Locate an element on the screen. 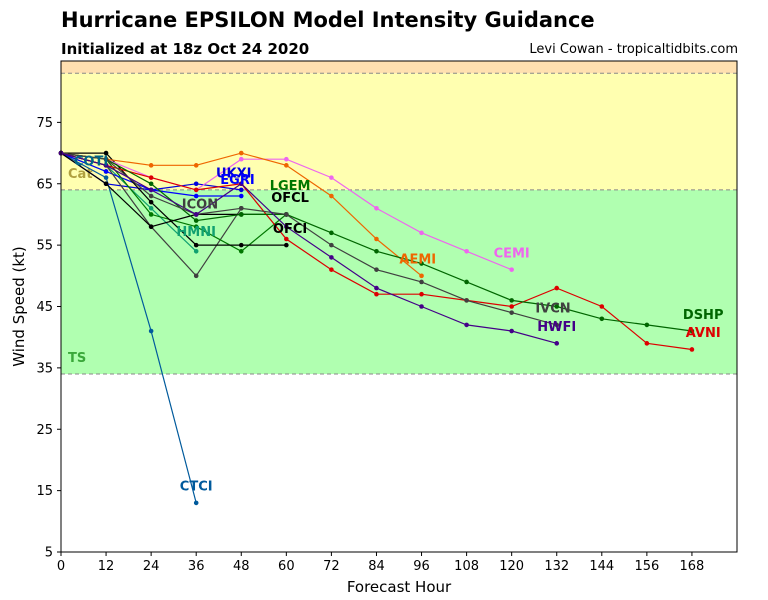 This screenshot has height=600, width=768. y-tick-label-45: 45 is located at coordinates (44, 307).